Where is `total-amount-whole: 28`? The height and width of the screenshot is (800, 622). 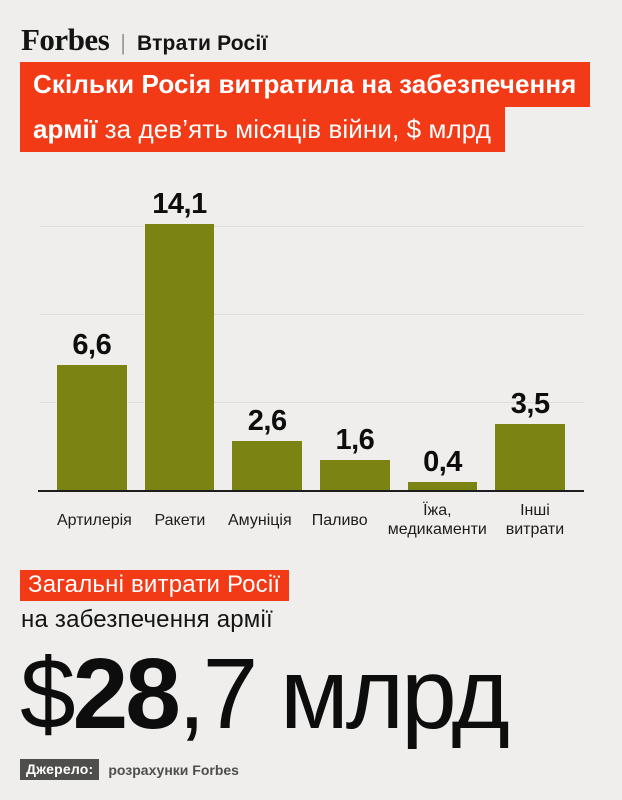 total-amount-whole: 28 is located at coordinates (126, 694).